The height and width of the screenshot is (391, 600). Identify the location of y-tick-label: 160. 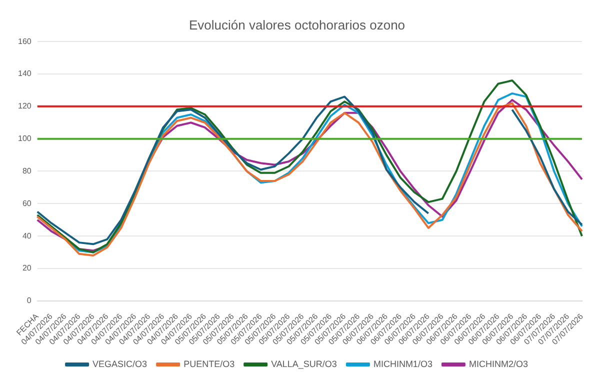
(25, 41).